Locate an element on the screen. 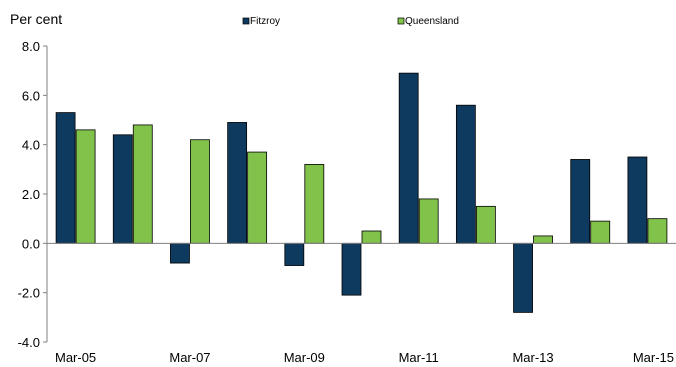  legend-label-fitzroy: Fitzroy is located at coordinates (265, 21).